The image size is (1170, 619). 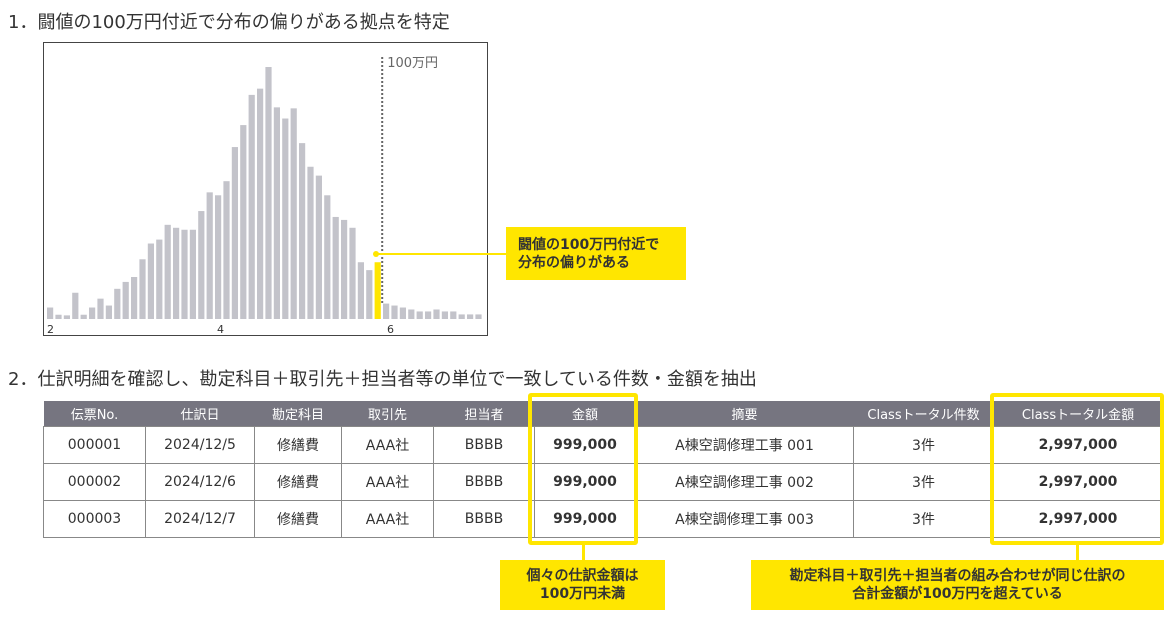 What do you see at coordinates (582, 576) in the screenshot?
I see `callout-line: 個々の仕訳金額は` at bounding box center [582, 576].